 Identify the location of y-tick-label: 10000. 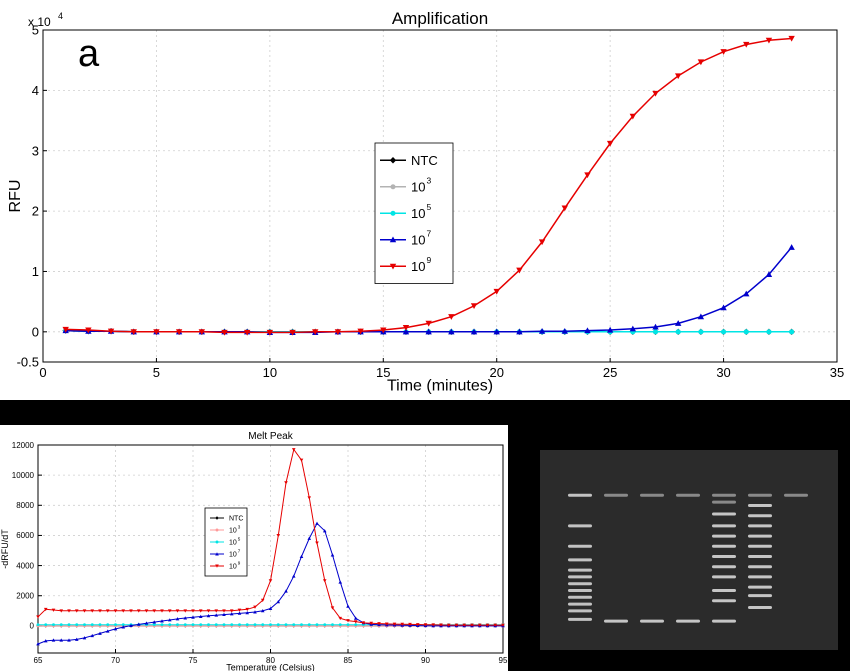
(23, 475).